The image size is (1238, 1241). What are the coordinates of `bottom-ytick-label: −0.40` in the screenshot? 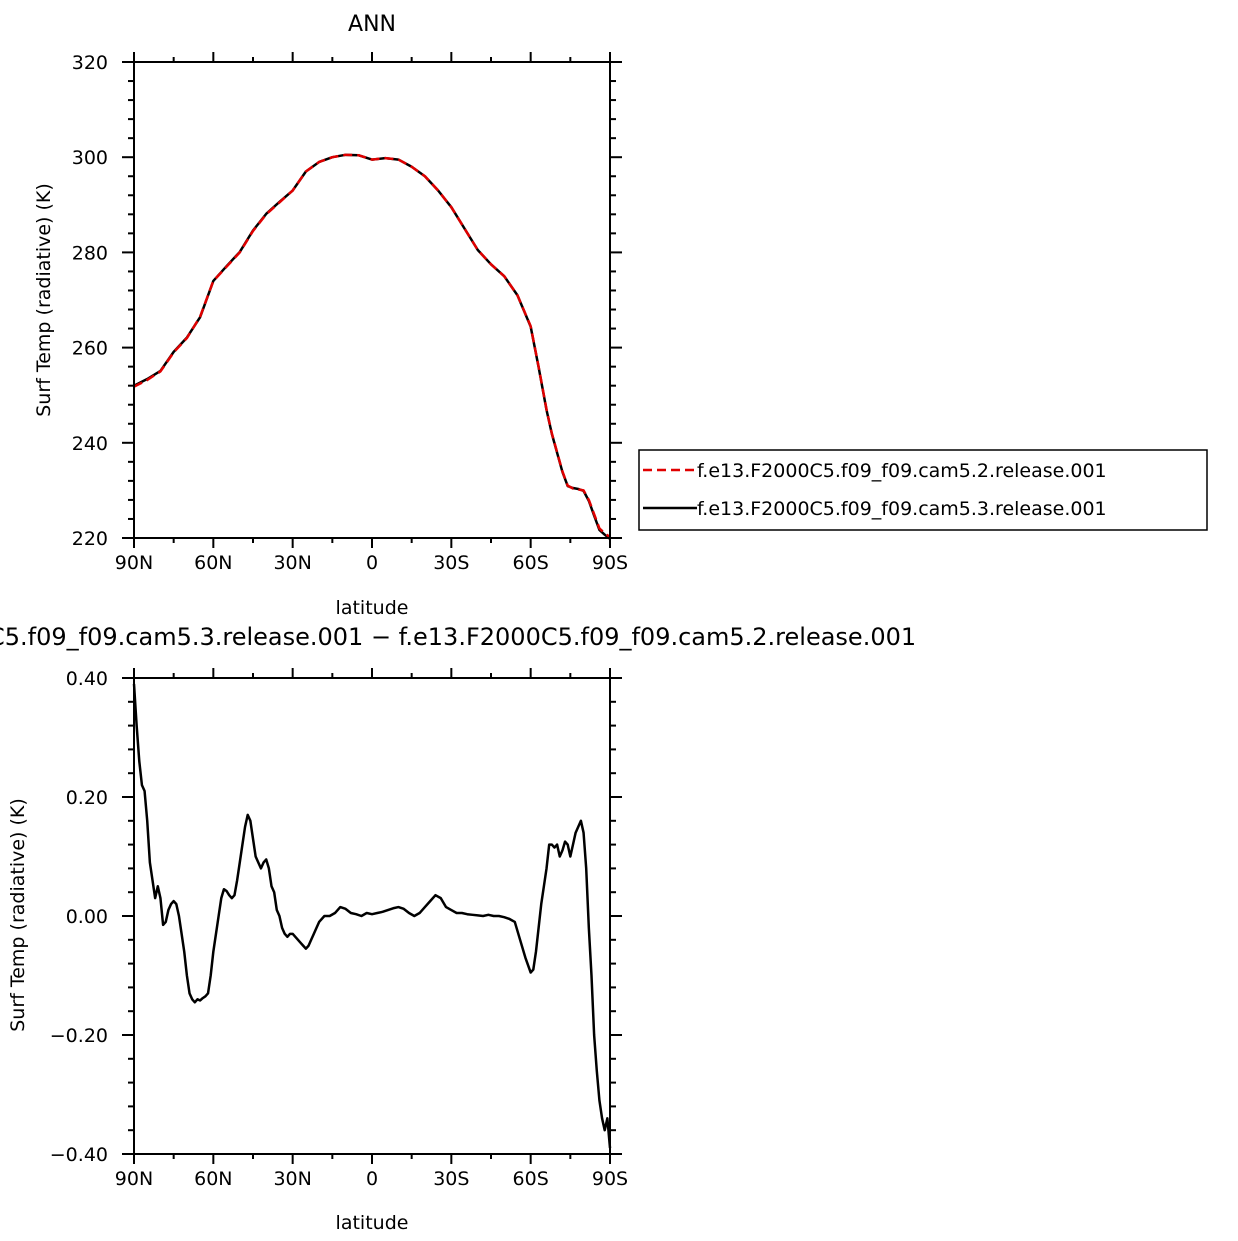 It's located at (79, 1155).